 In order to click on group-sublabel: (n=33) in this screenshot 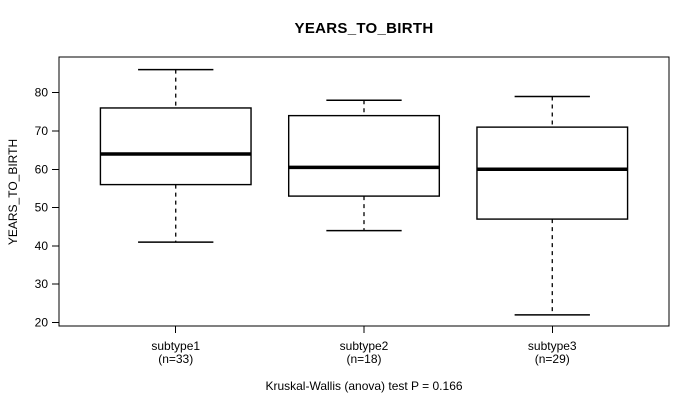, I will do `click(175, 359)`.